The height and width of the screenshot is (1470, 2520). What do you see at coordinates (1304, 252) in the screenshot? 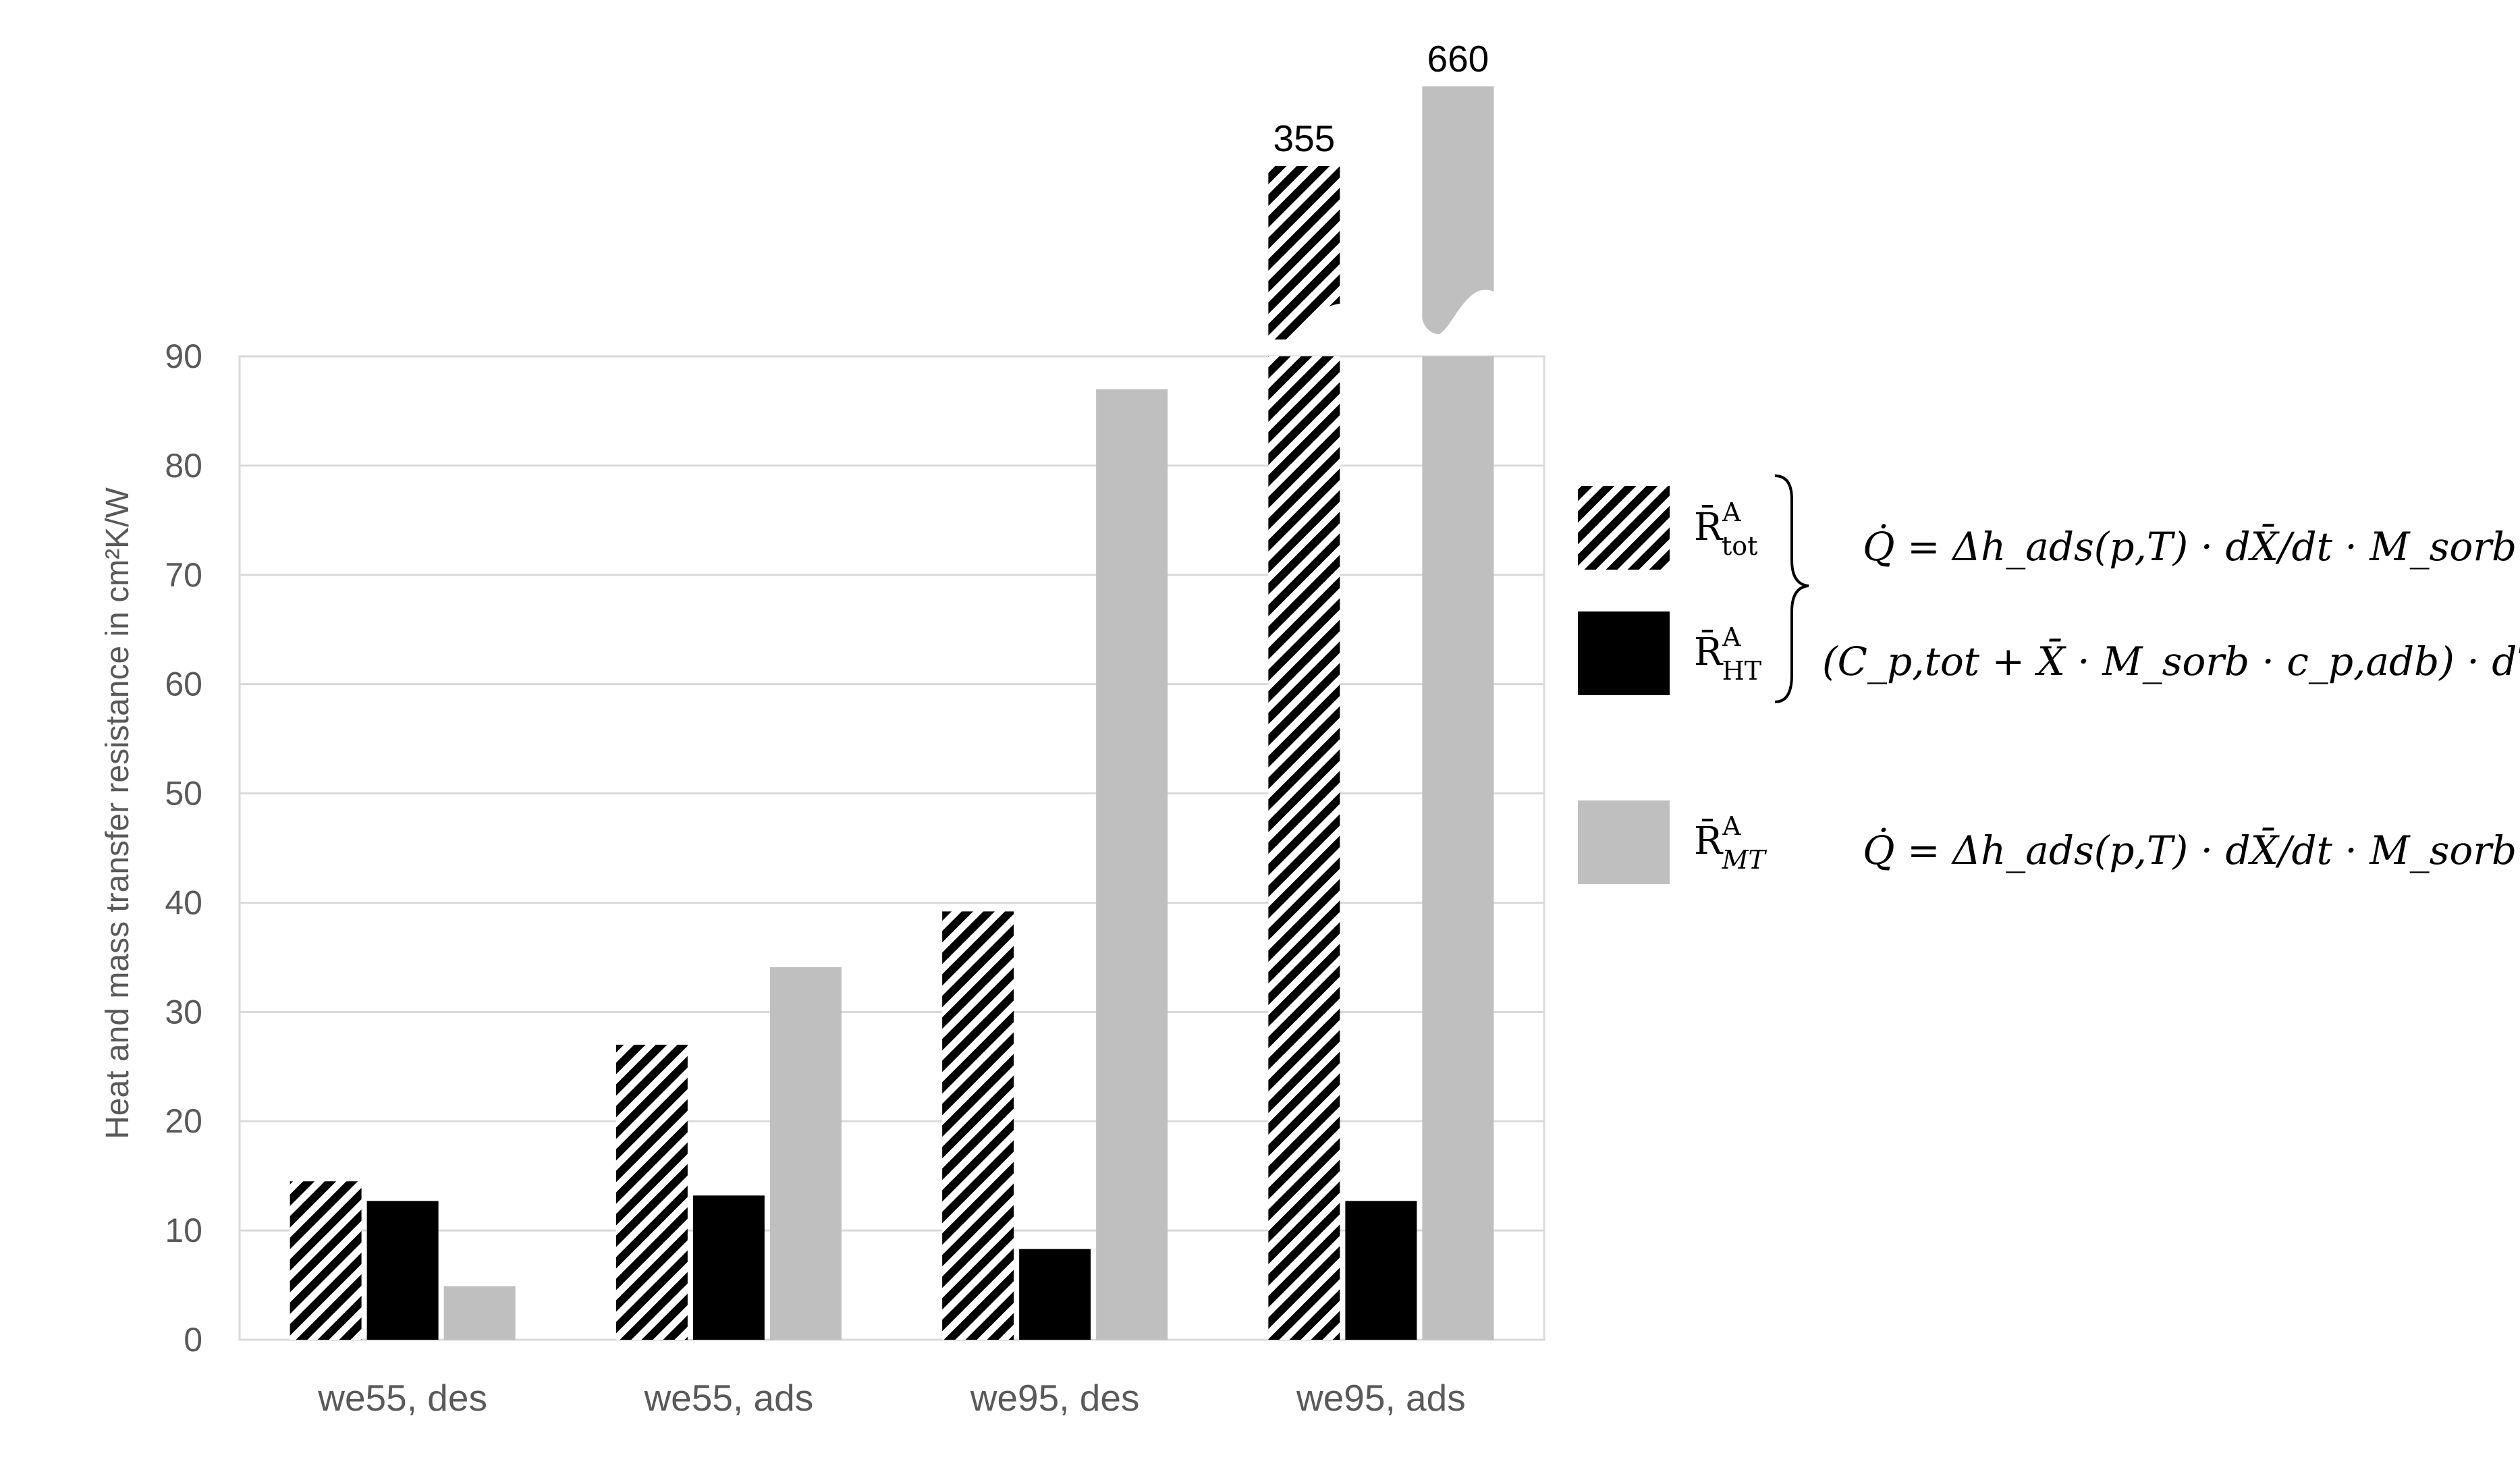
I see `bar-tot-upper` at bounding box center [1304, 252].